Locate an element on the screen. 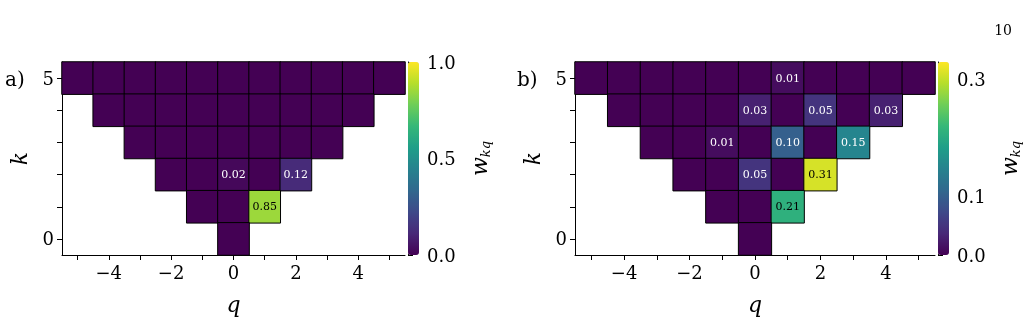 Image resolution: width=1024 pixels, height=320 pixels. data-label: 0.31 is located at coordinates (820, 175).